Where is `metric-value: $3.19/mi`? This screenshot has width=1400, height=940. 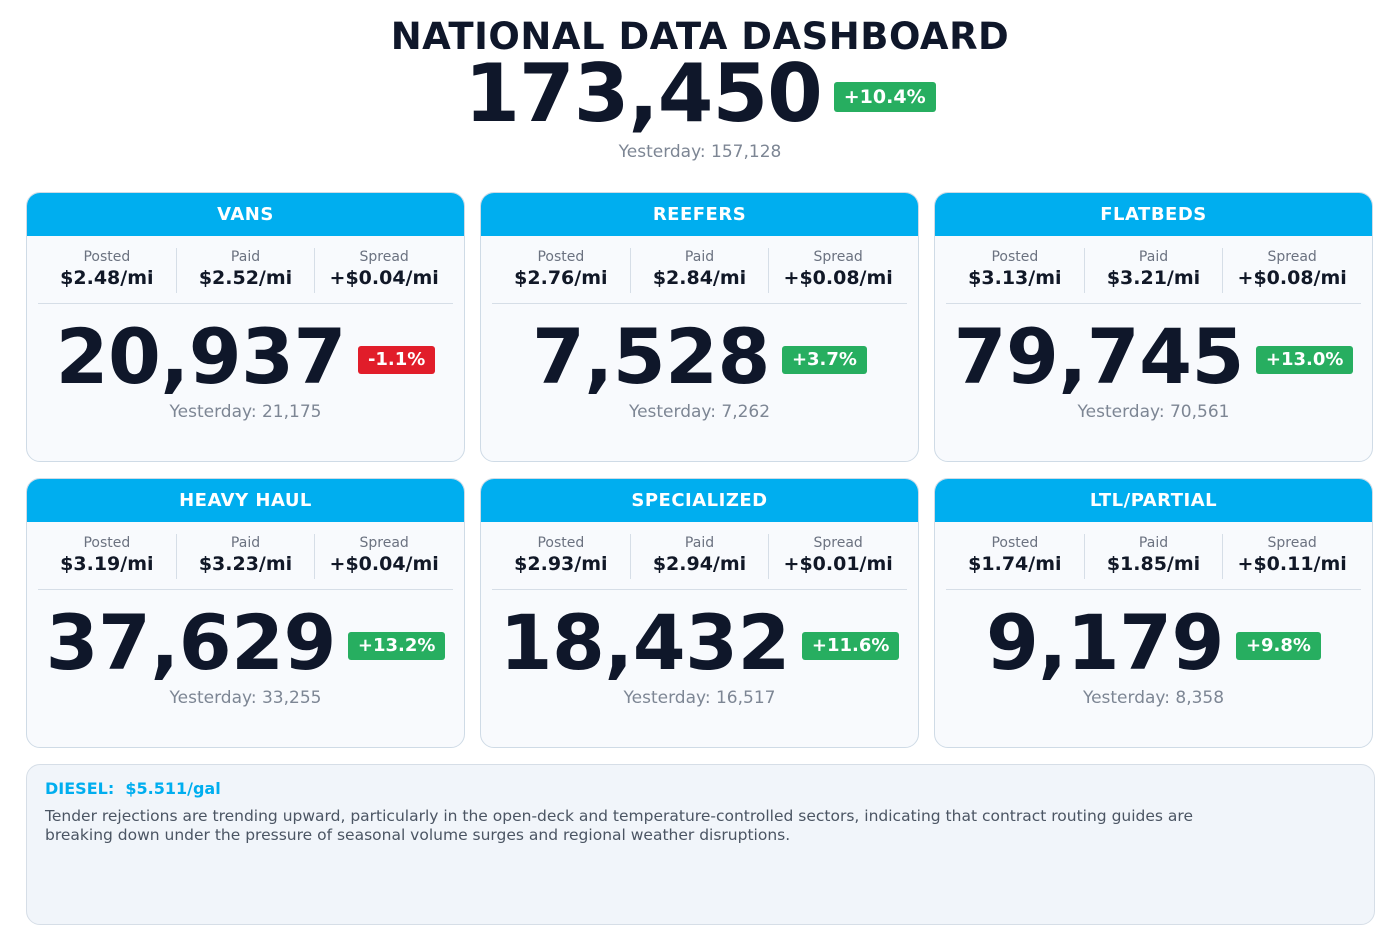 metric-value: $3.19/mi is located at coordinates (107, 564).